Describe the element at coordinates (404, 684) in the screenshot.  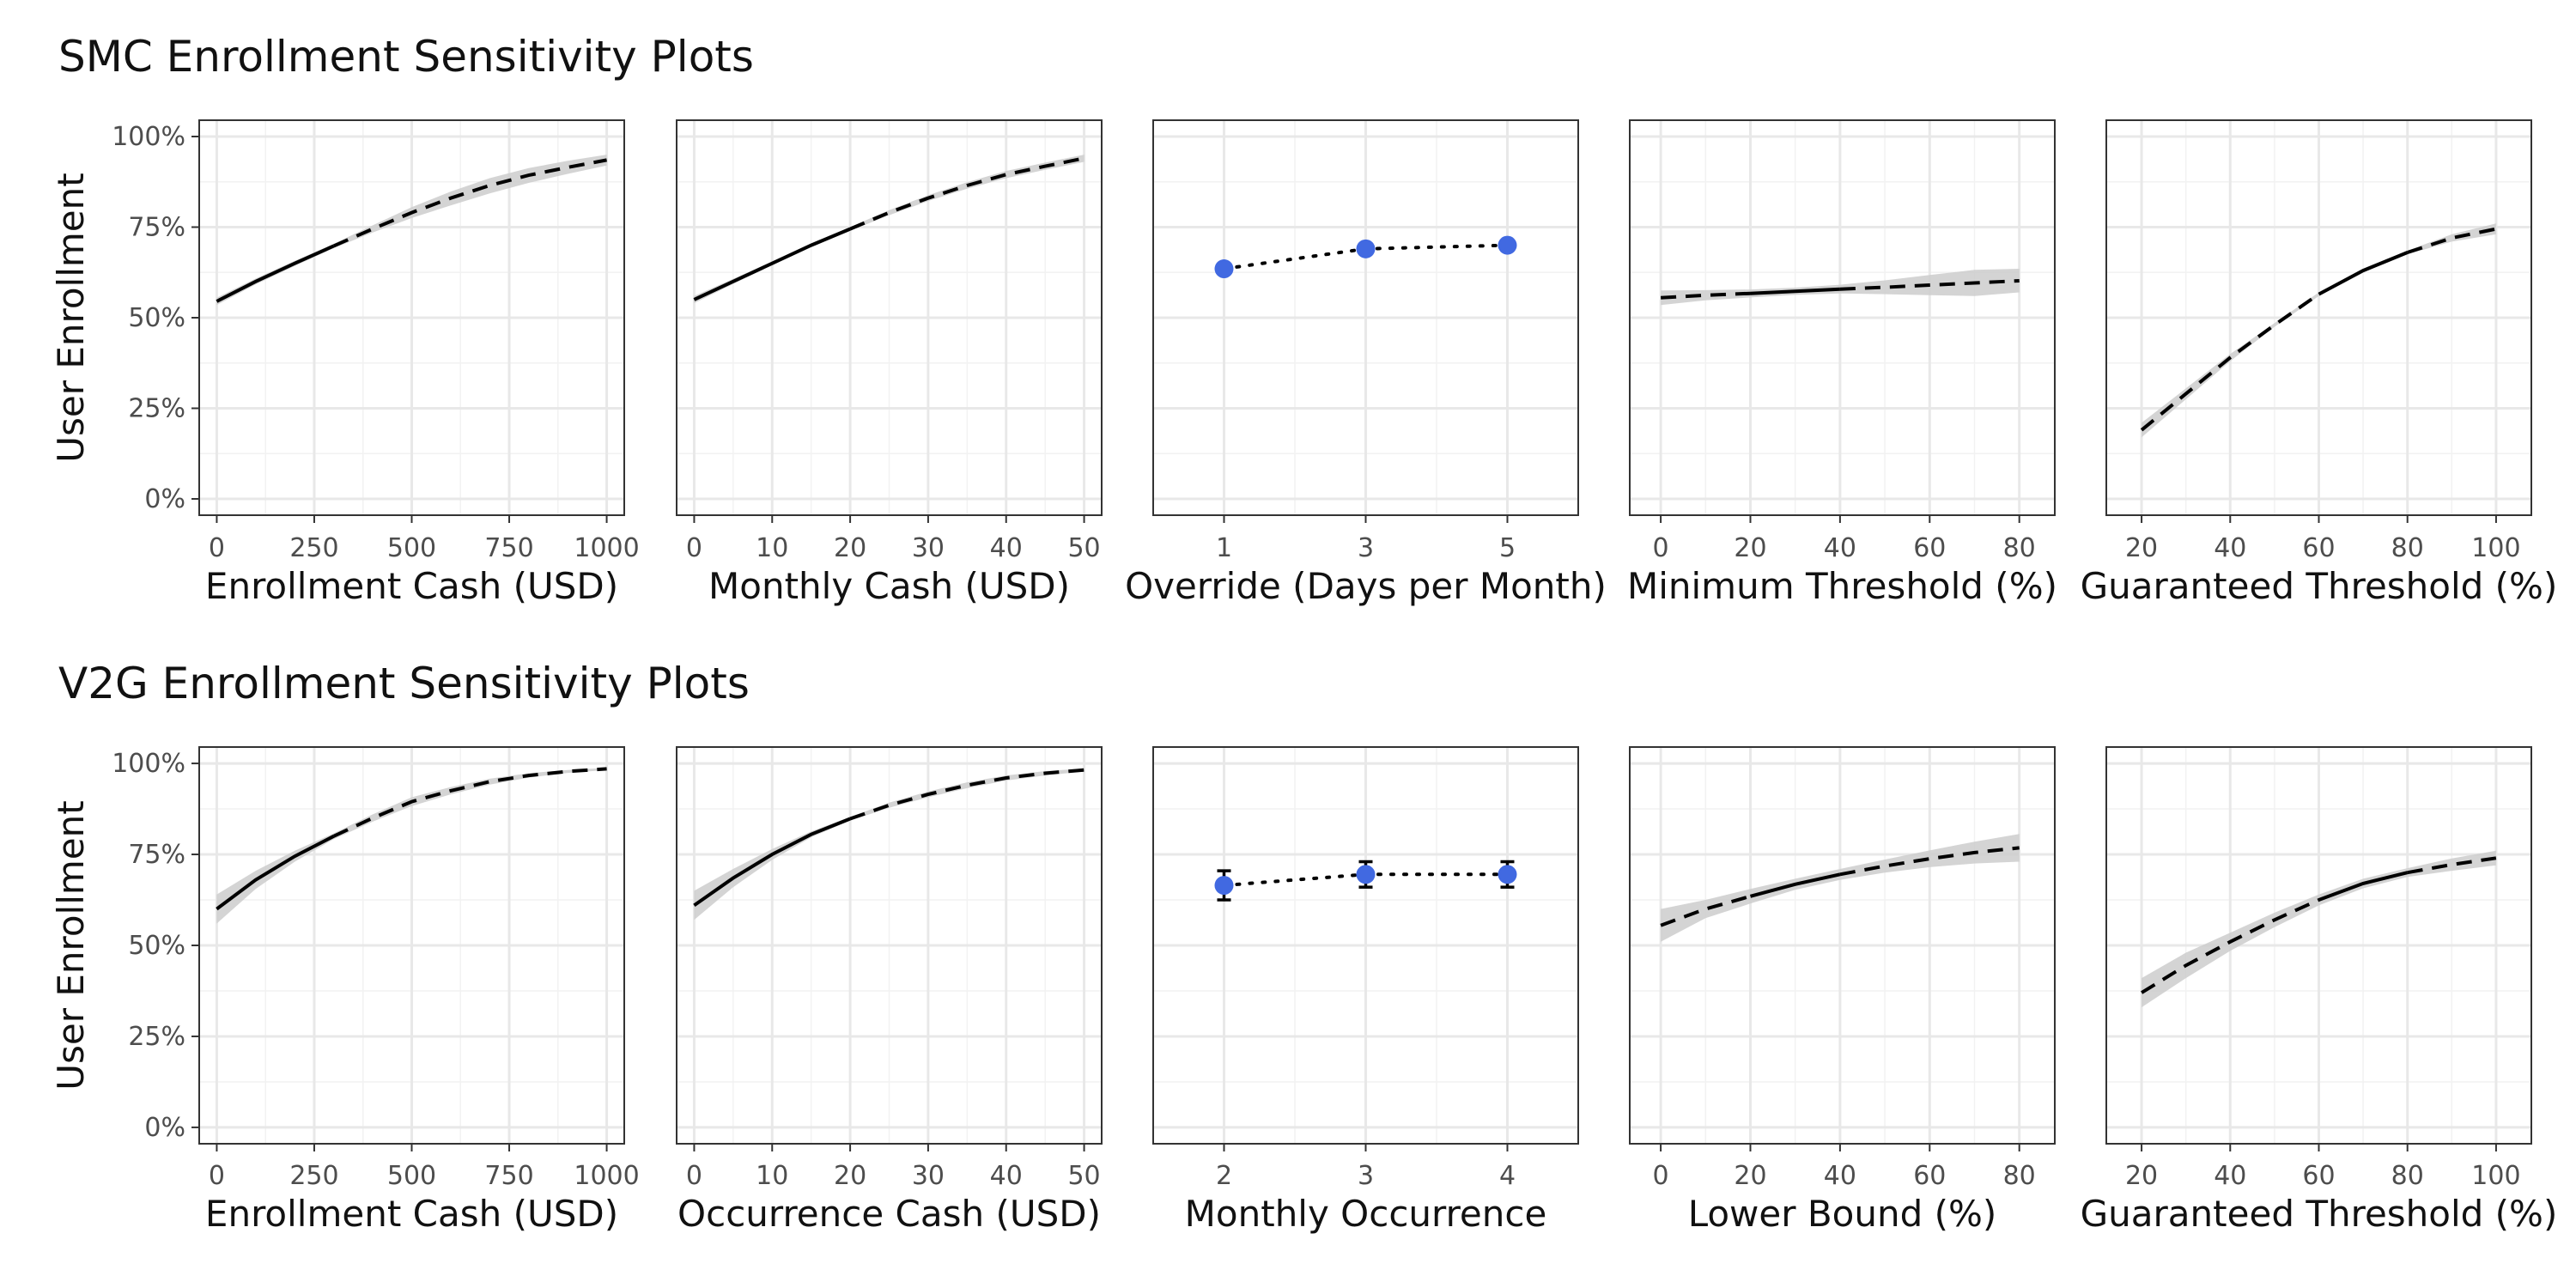
I see `section-title: V2G Enrollment Sensitivity Plots` at that location.